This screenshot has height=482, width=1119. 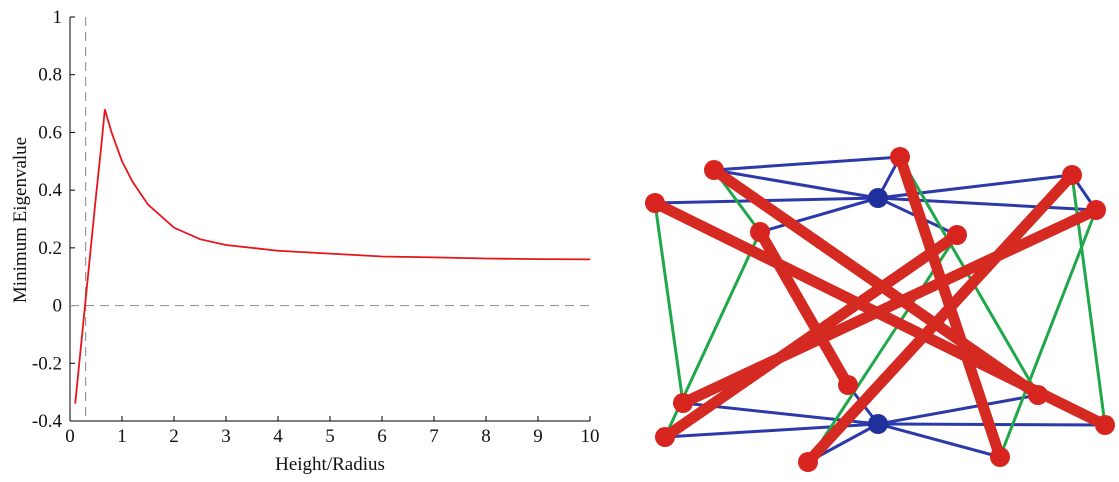 I want to click on x-tick-label: 9, so click(x=538, y=436).